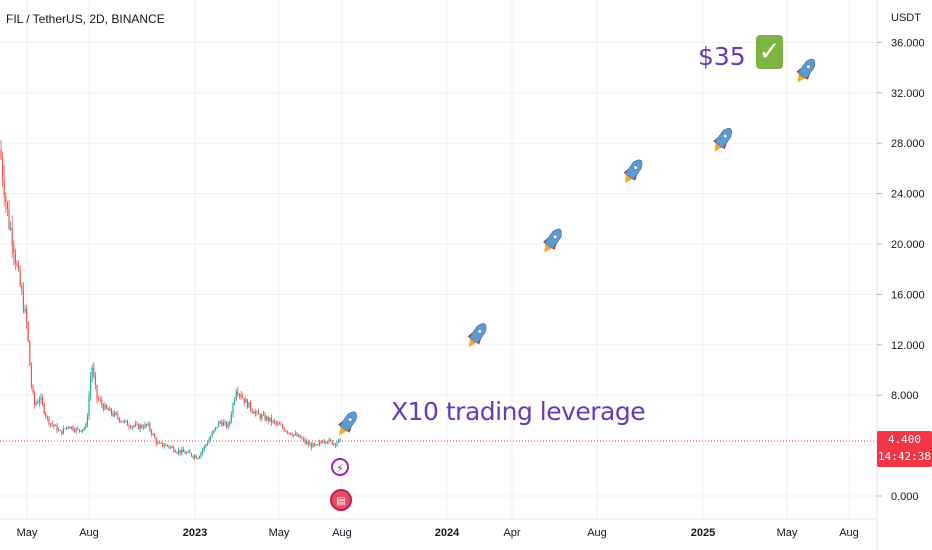 This screenshot has height=550, width=932. What do you see at coordinates (904, 449) in the screenshot?
I see `last-price-tag: 4.400 14:42:38` at bounding box center [904, 449].